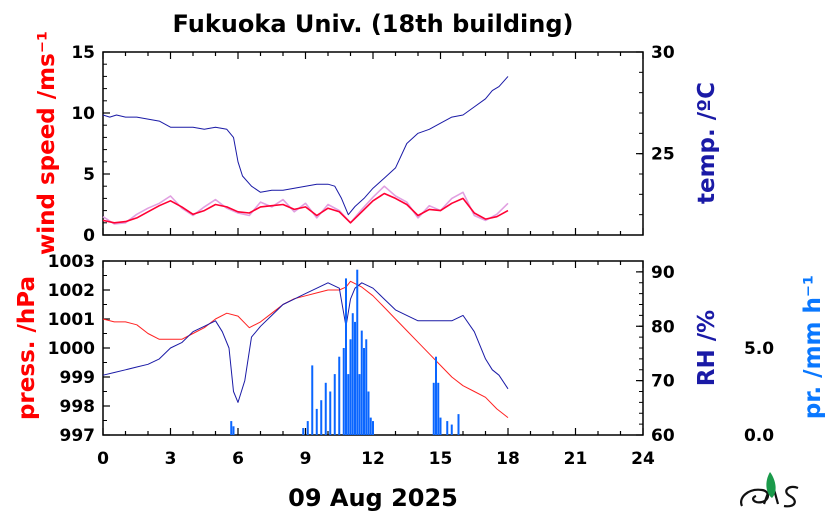 Image resolution: width=834 pixels, height=520 pixels. I want to click on x-tick-label: 24, so click(643, 459).